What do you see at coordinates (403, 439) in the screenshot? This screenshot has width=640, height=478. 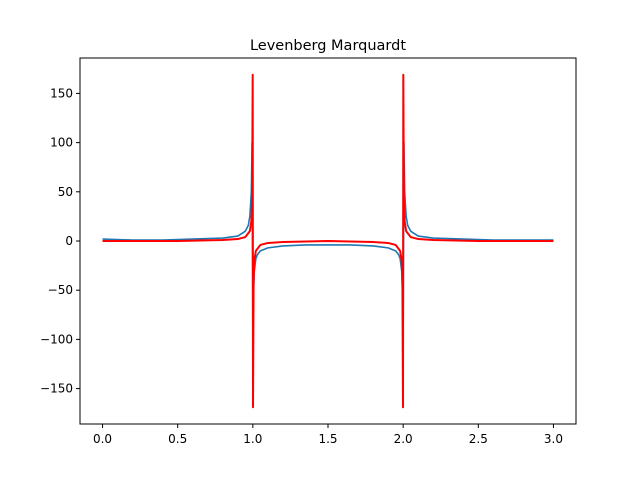 I see `x-tick-label: 2.0` at bounding box center [403, 439].